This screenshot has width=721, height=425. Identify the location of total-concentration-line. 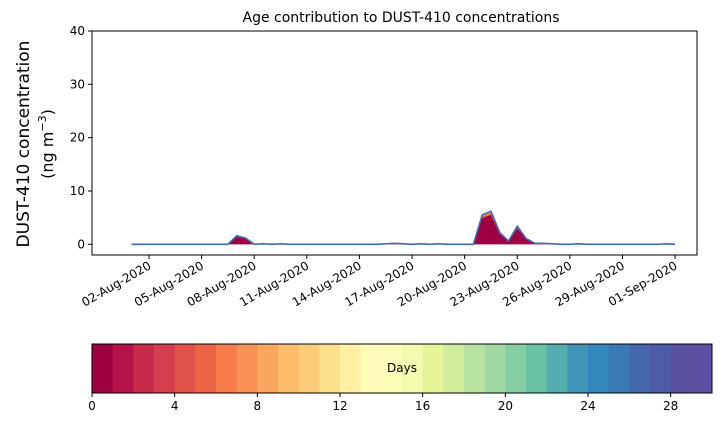
(403, 228).